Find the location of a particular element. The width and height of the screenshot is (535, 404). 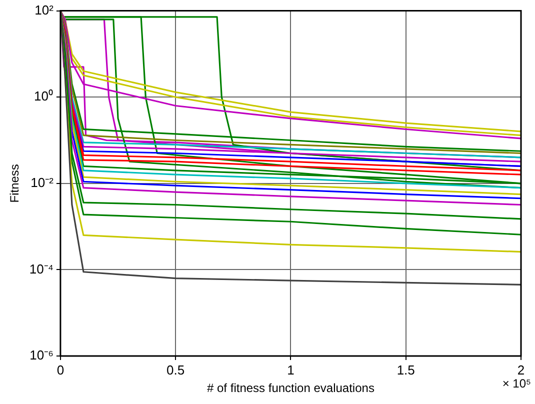

y-tick-label: 10⁻⁴ is located at coordinates (41, 268).